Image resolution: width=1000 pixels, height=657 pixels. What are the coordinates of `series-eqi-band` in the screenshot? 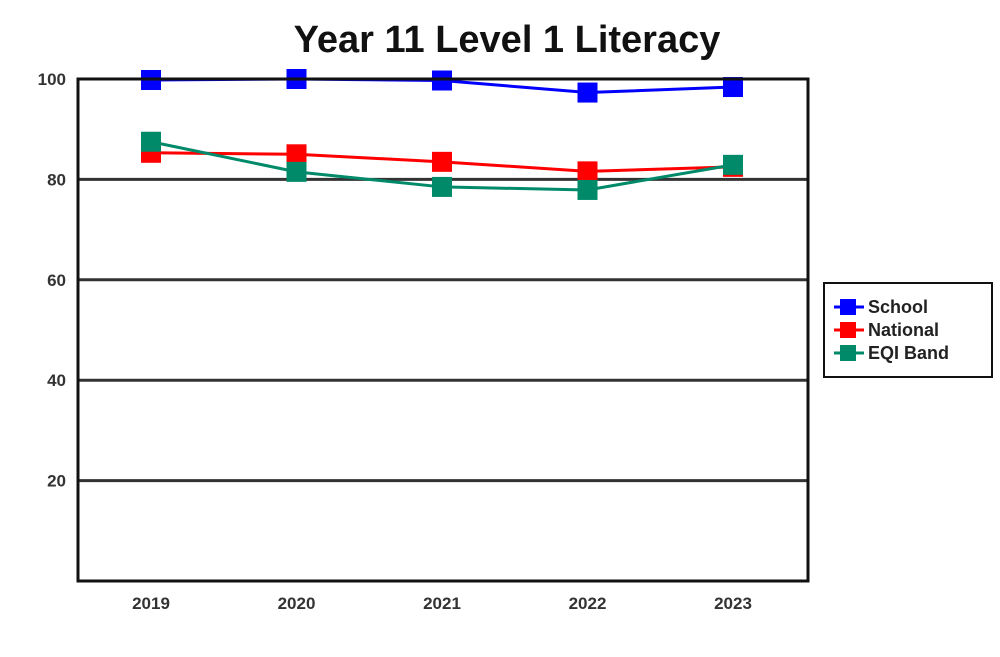 It's located at (442, 165).